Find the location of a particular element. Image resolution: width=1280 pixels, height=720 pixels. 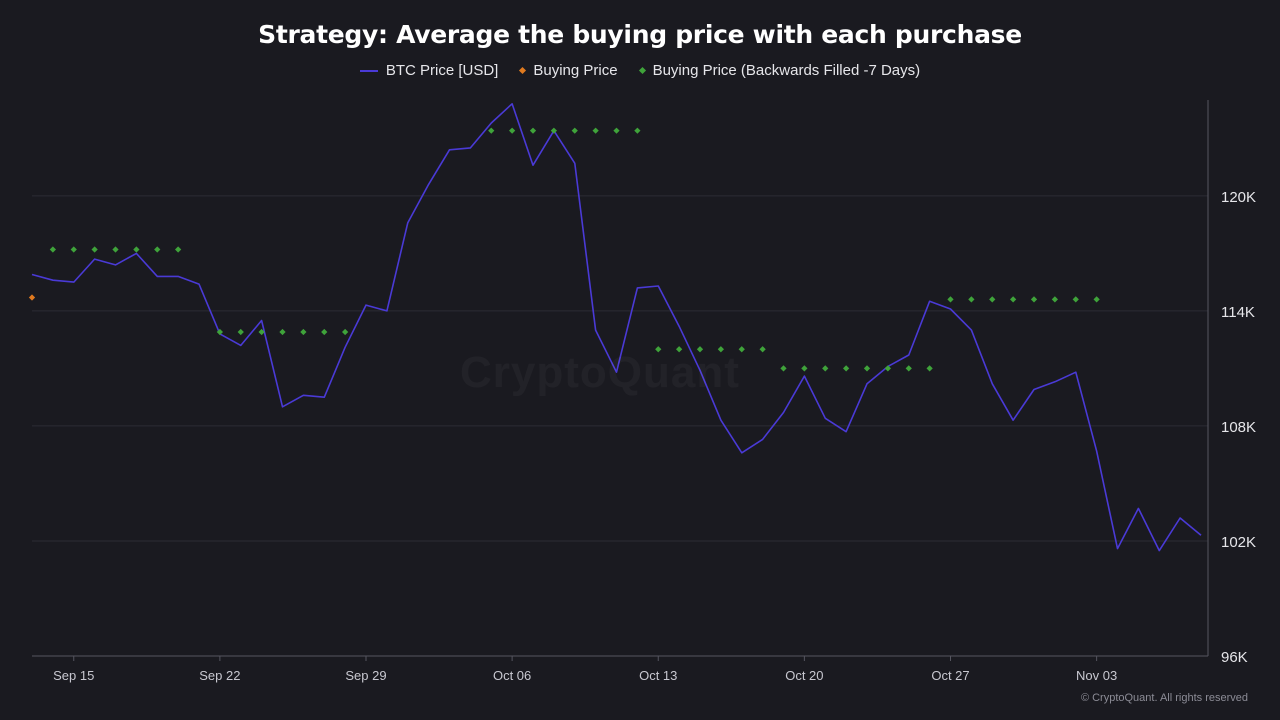

y-tick-label: 96K is located at coordinates (1234, 657).